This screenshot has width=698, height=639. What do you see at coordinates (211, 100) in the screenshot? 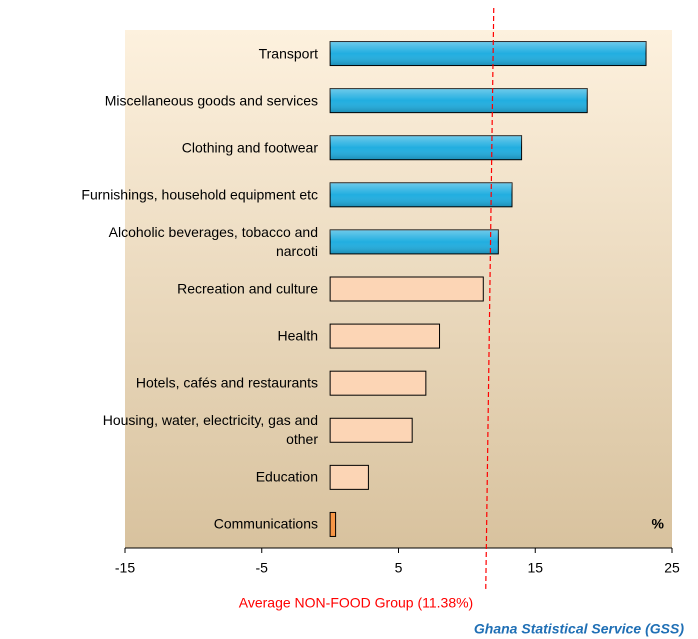
I see `category-label: Miscellaneous goods and services` at bounding box center [211, 100].